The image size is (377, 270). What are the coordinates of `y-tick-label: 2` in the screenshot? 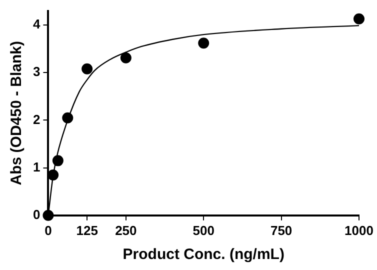 It's located at (36, 119).